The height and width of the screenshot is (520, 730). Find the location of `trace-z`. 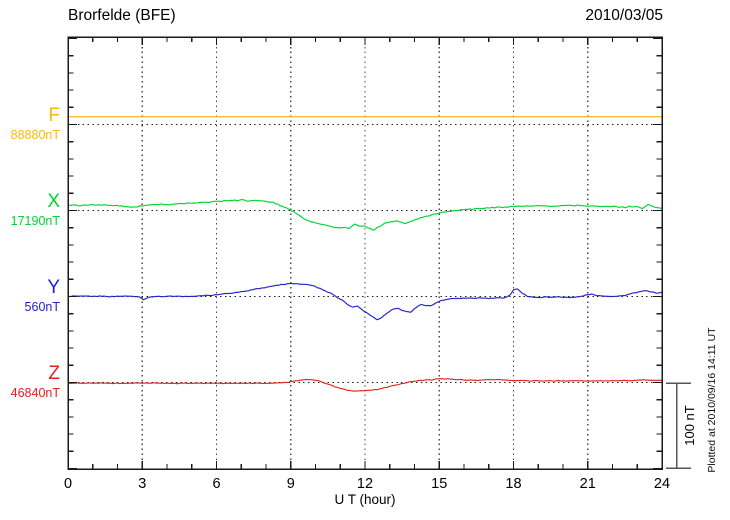

trace-z is located at coordinates (365, 384).